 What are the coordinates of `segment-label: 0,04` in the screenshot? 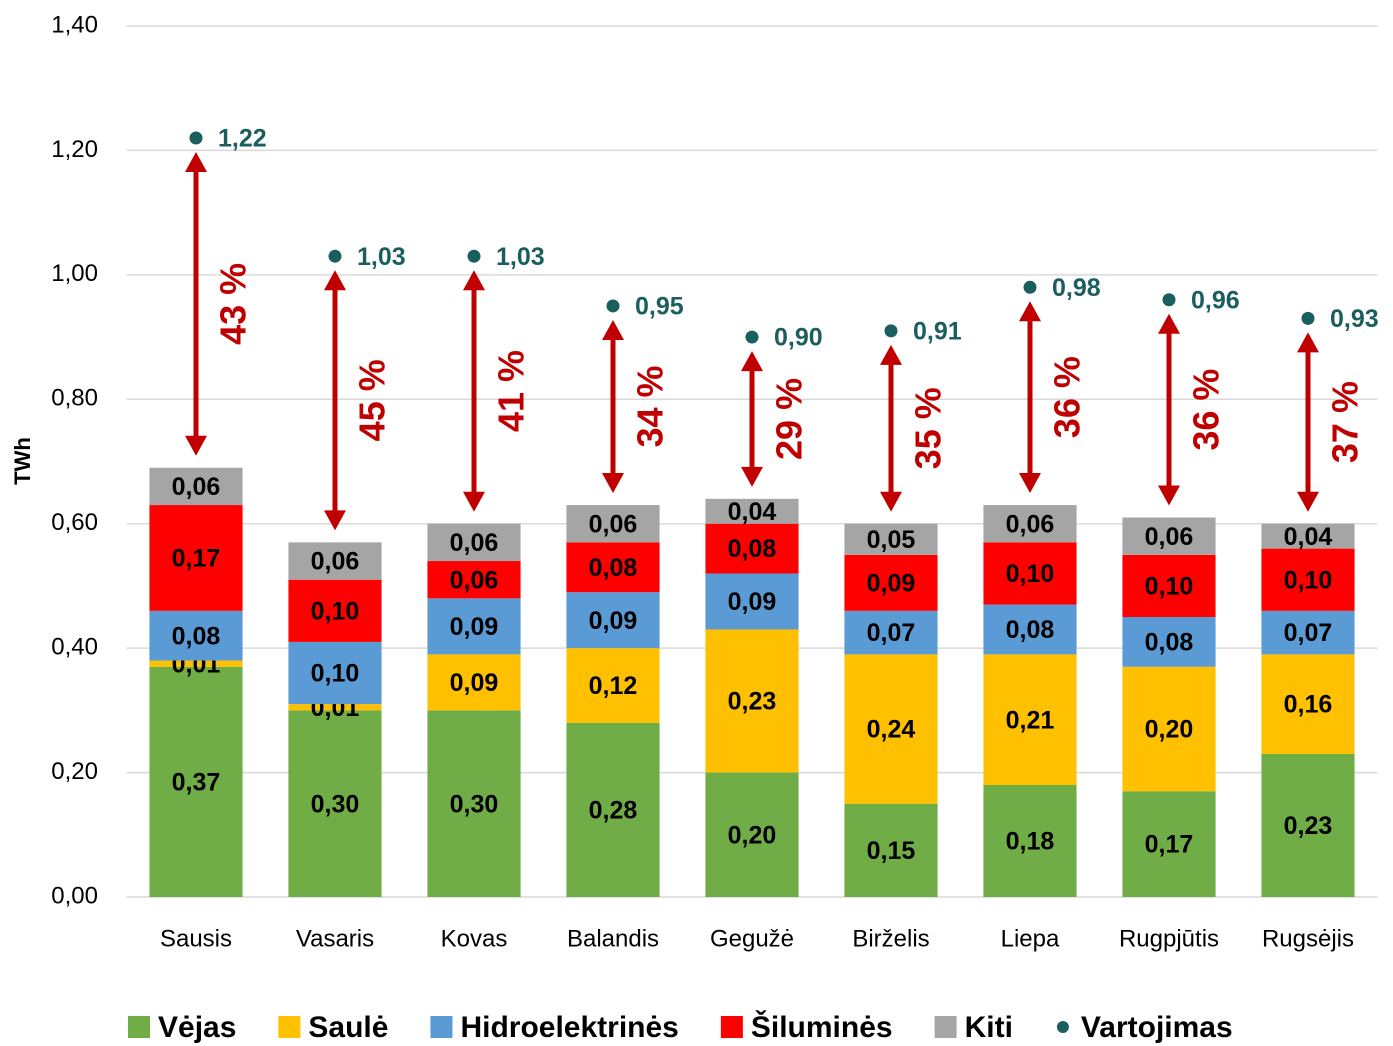 It's located at (1308, 537).